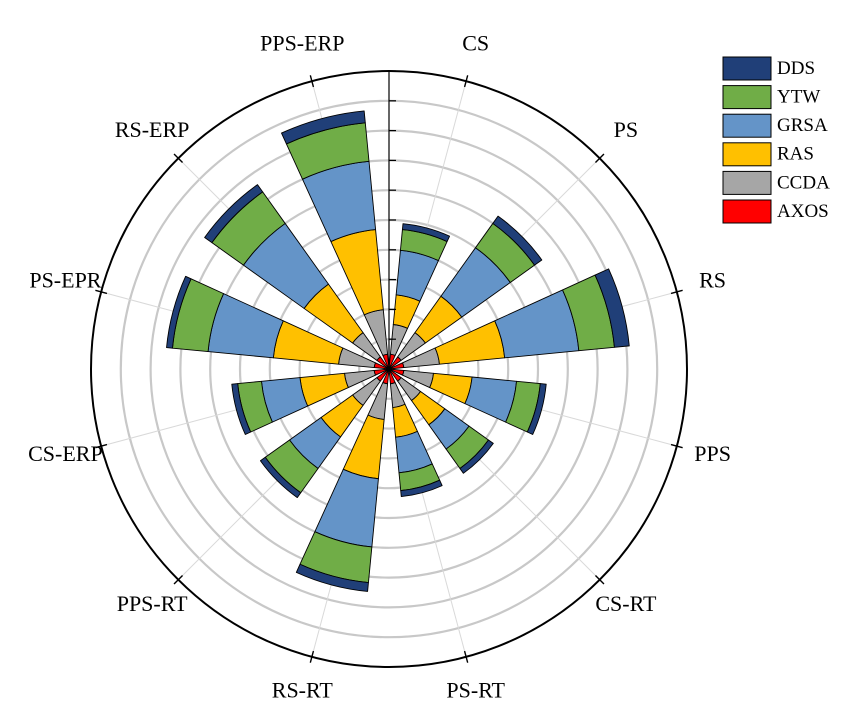 The width and height of the screenshot is (865, 713). What do you see at coordinates (465, 292) in the screenshot?
I see `bar-ps` at bounding box center [465, 292].